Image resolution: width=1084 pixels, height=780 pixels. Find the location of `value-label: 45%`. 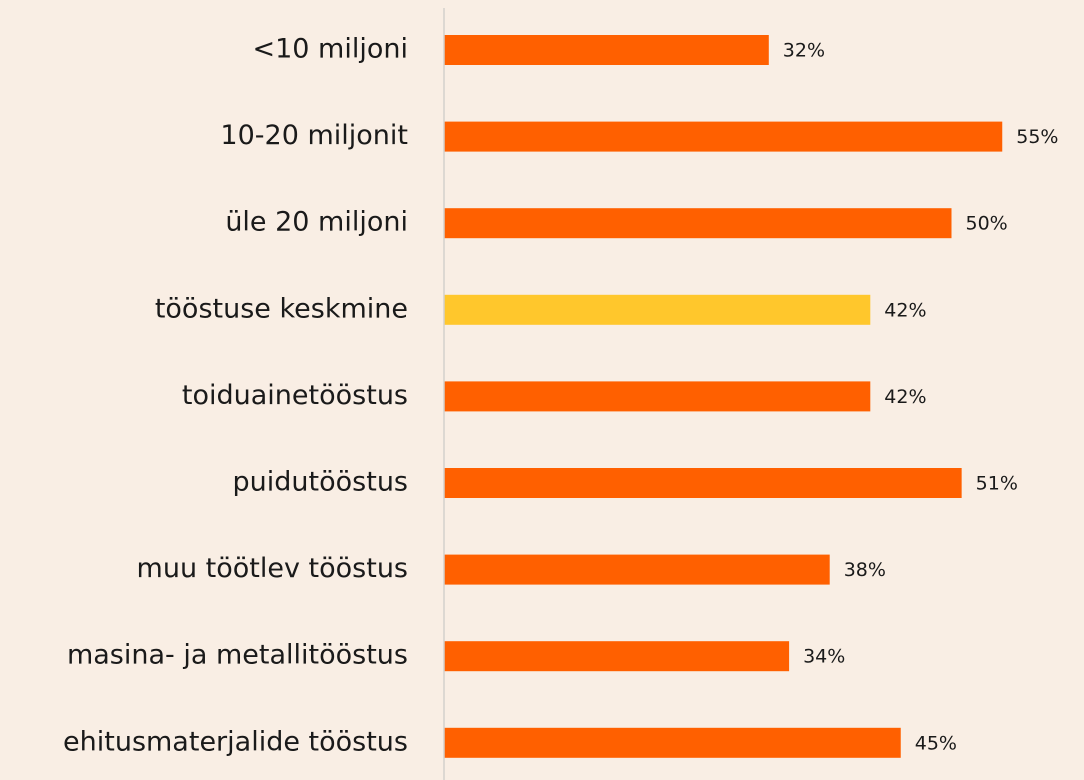

value-label: 45% is located at coordinates (936, 743).